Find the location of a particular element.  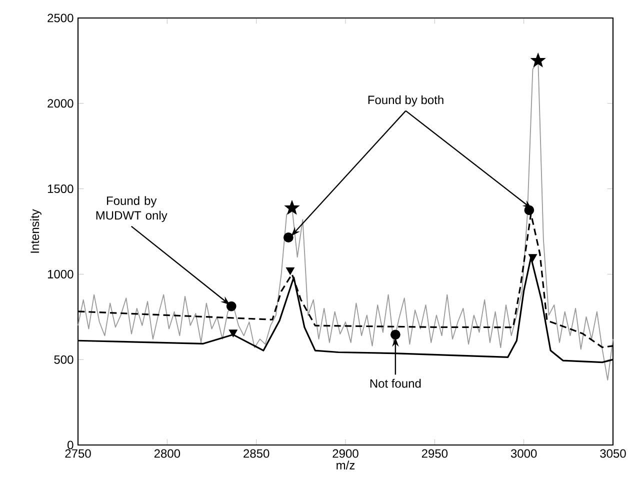

y-tick-label: 1000 is located at coordinates (61, 274).